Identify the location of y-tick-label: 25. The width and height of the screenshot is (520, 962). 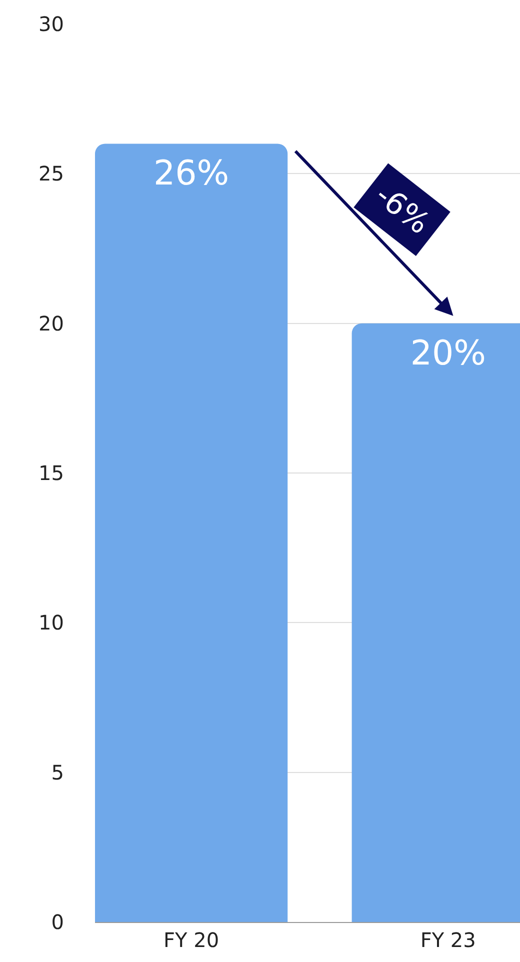
(51, 174).